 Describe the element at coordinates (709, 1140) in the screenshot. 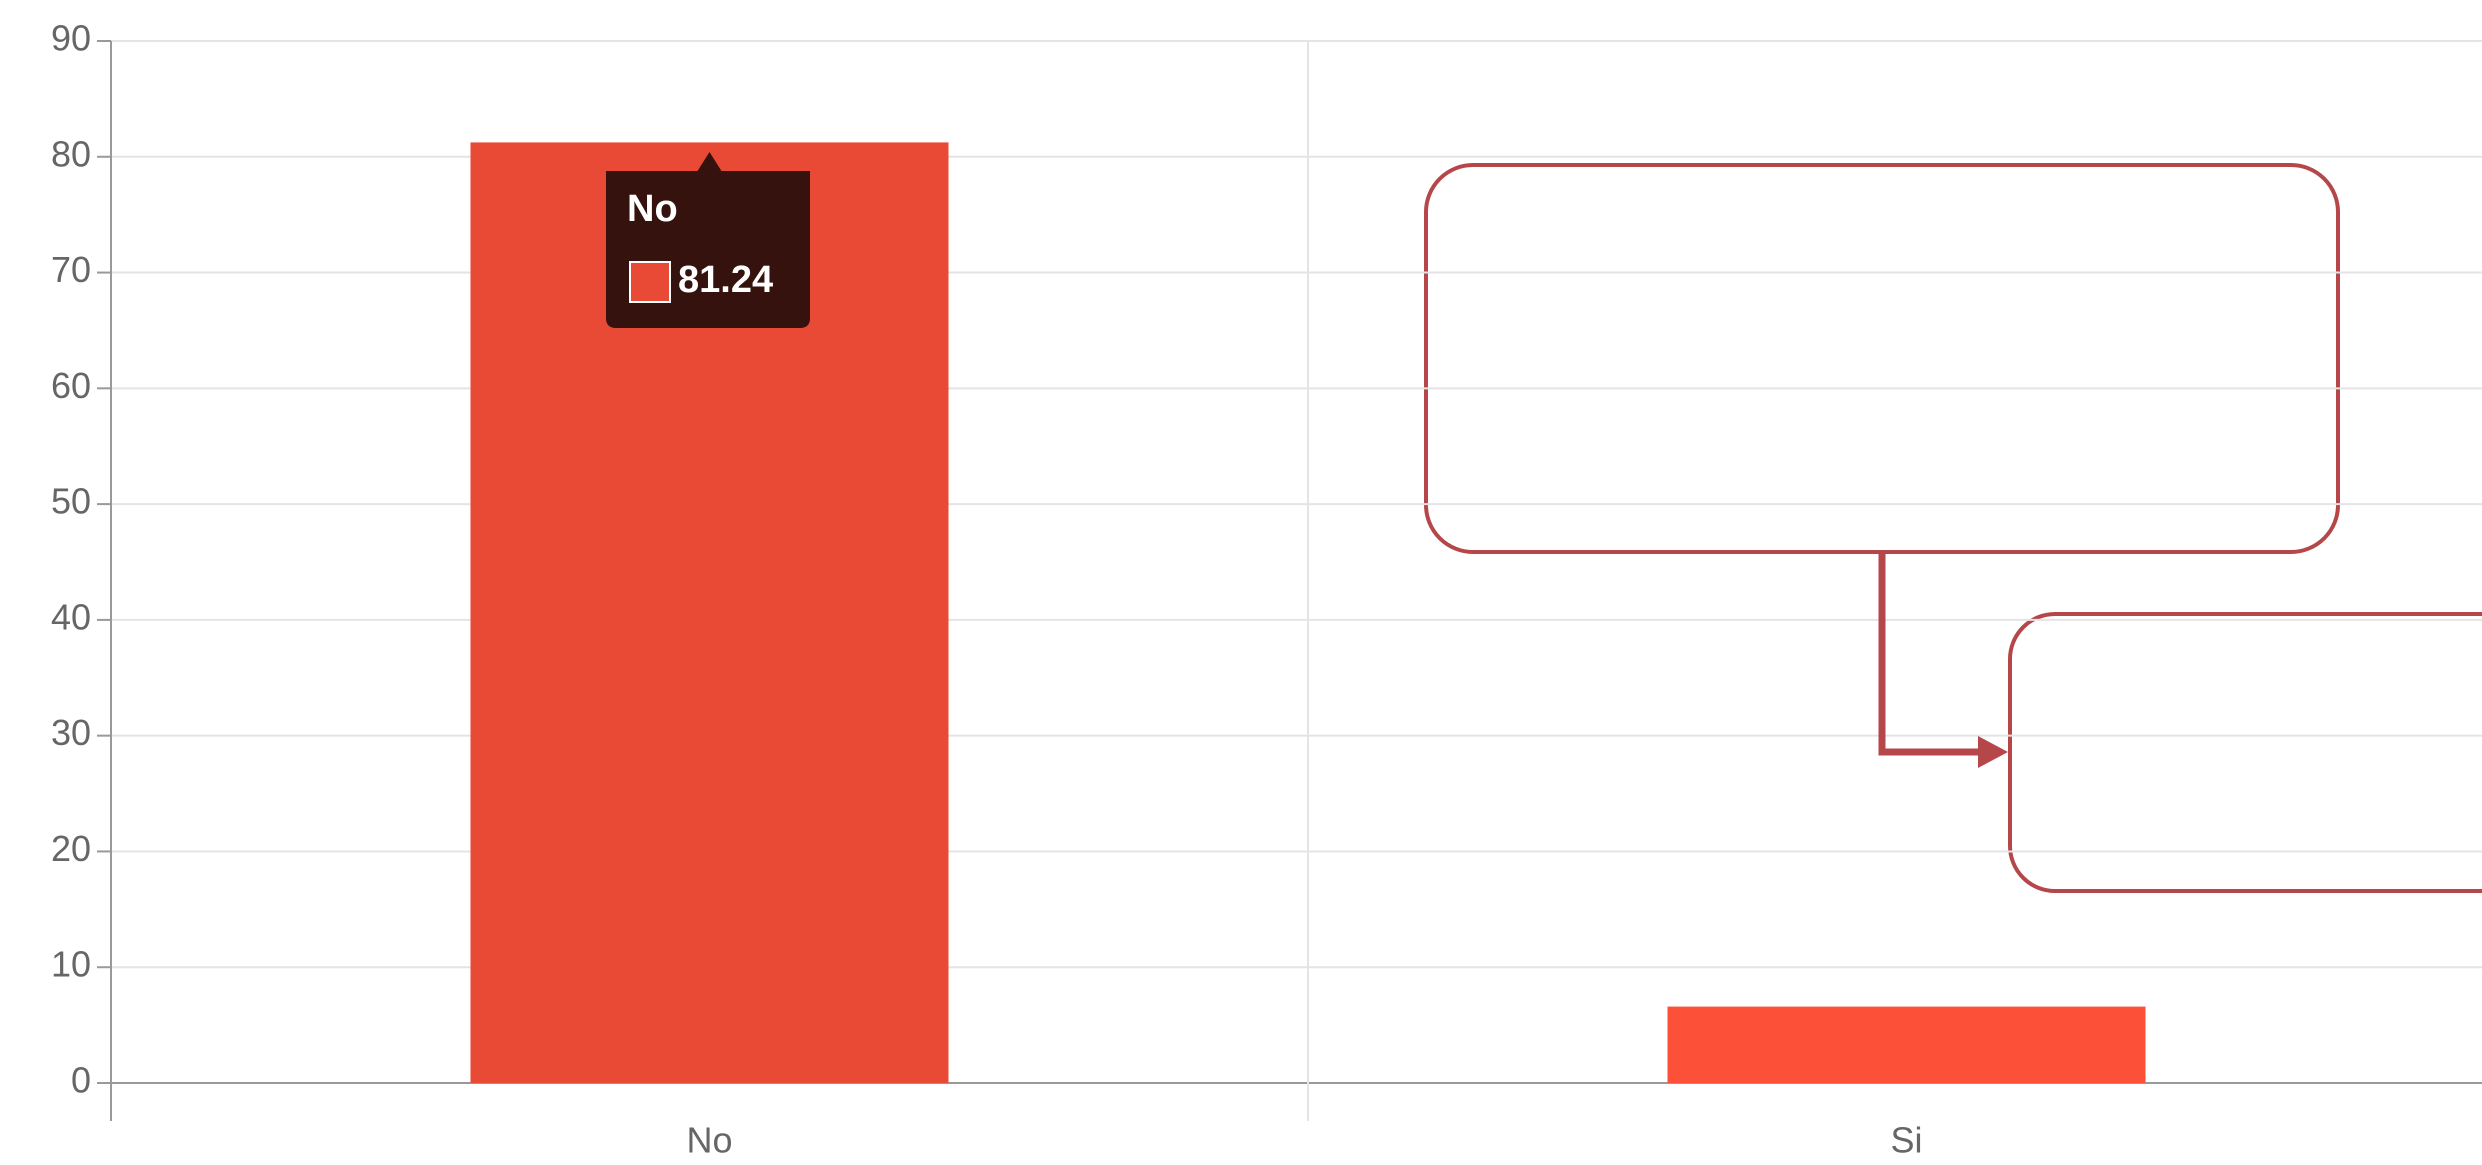

I see `x-tick-label: No` at that location.